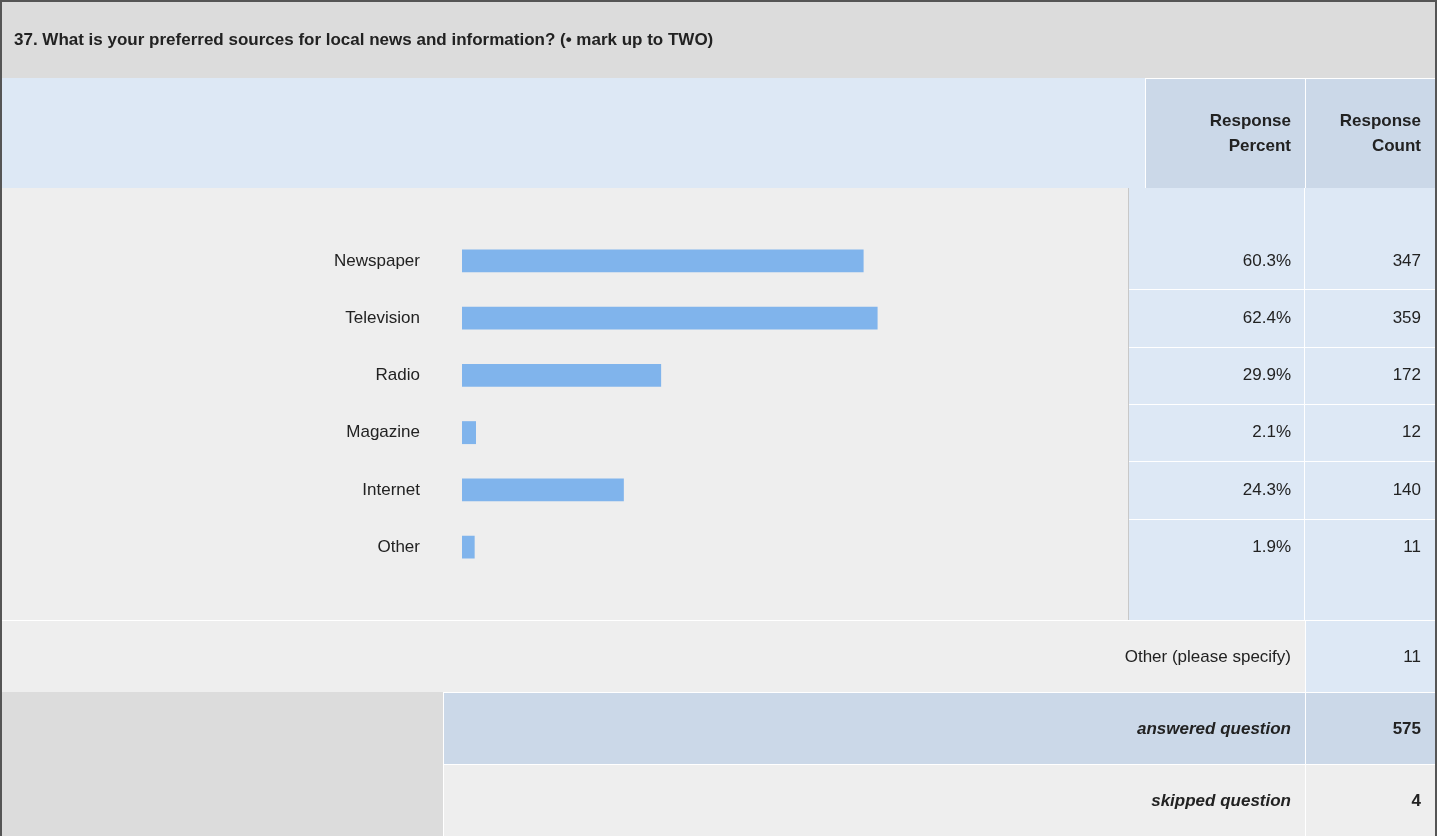 The height and width of the screenshot is (836, 1437). What do you see at coordinates (383, 432) in the screenshot?
I see `y-tick-label: Magazine` at bounding box center [383, 432].